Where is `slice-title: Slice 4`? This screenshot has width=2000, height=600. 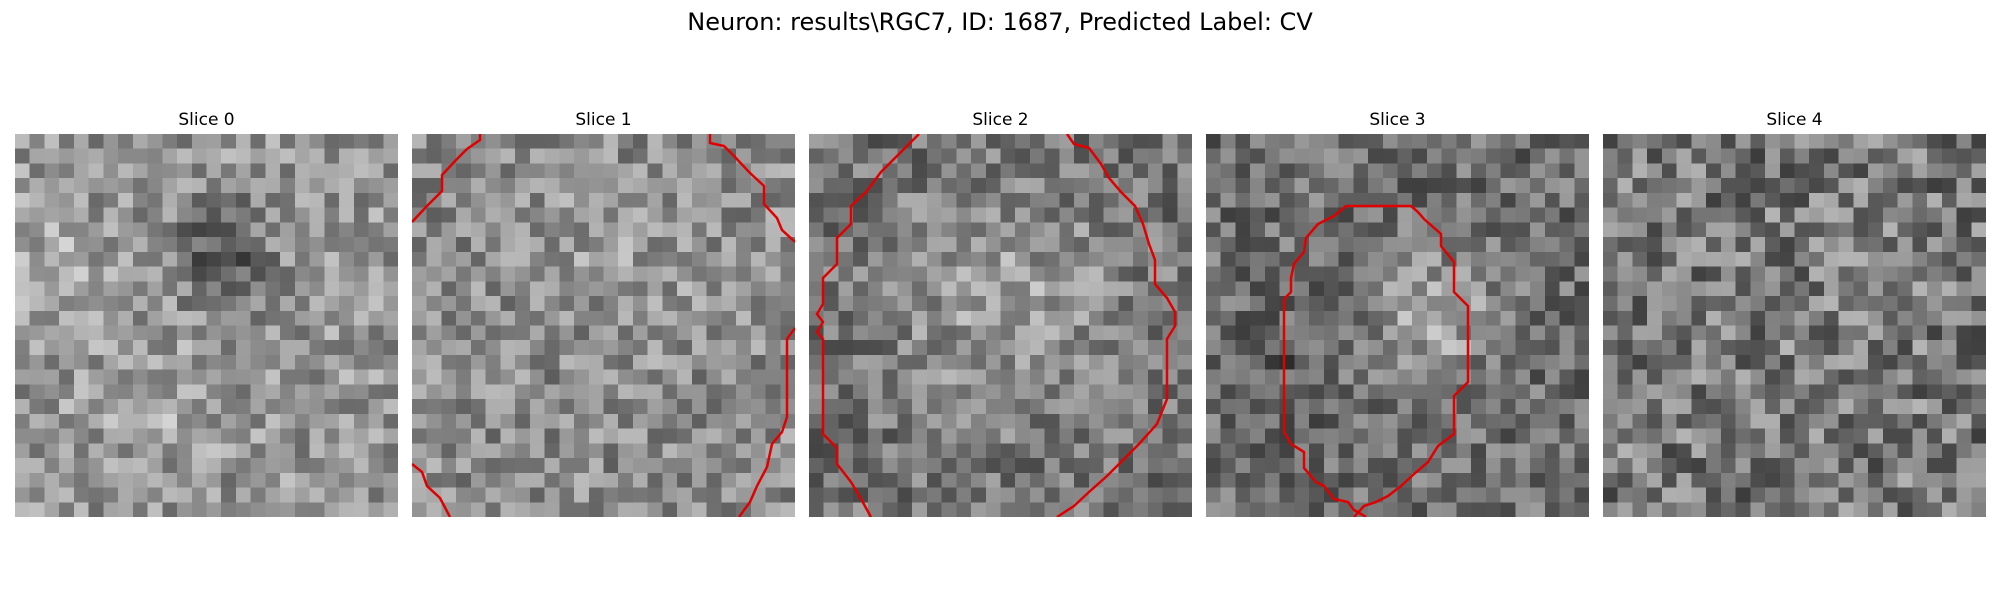 slice-title: Slice 4 is located at coordinates (1794, 120).